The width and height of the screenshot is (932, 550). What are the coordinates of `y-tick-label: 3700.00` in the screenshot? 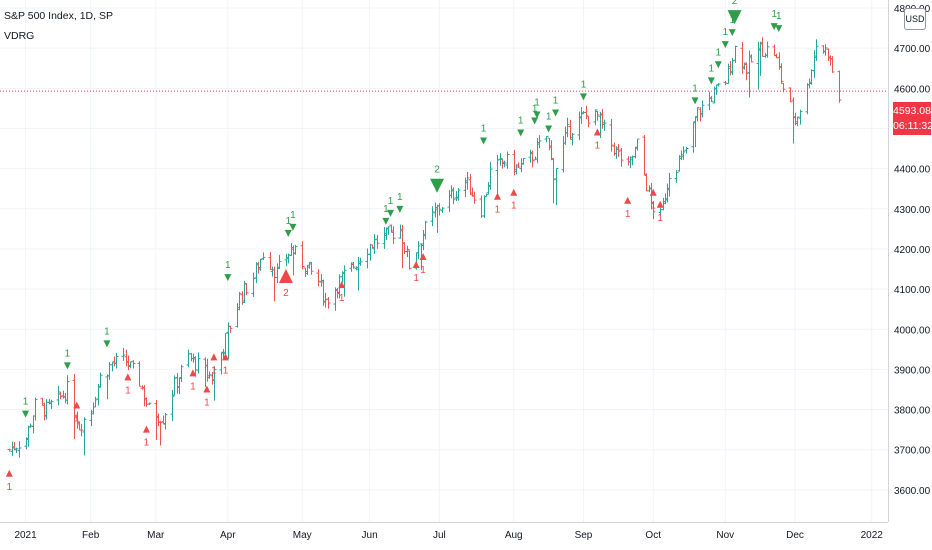 It's located at (912, 451).